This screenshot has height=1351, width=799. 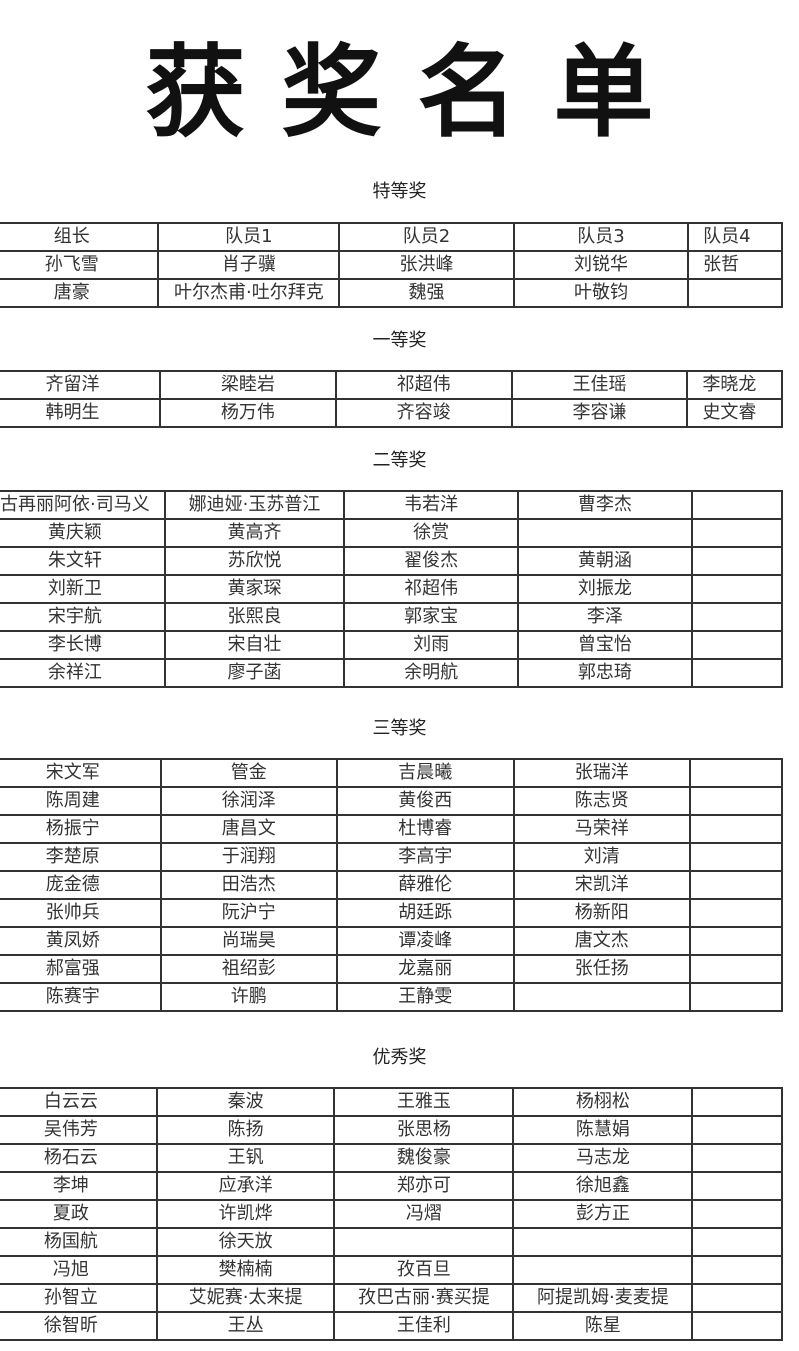 I want to click on table-cell: 朱文轩, so click(x=83, y=561).